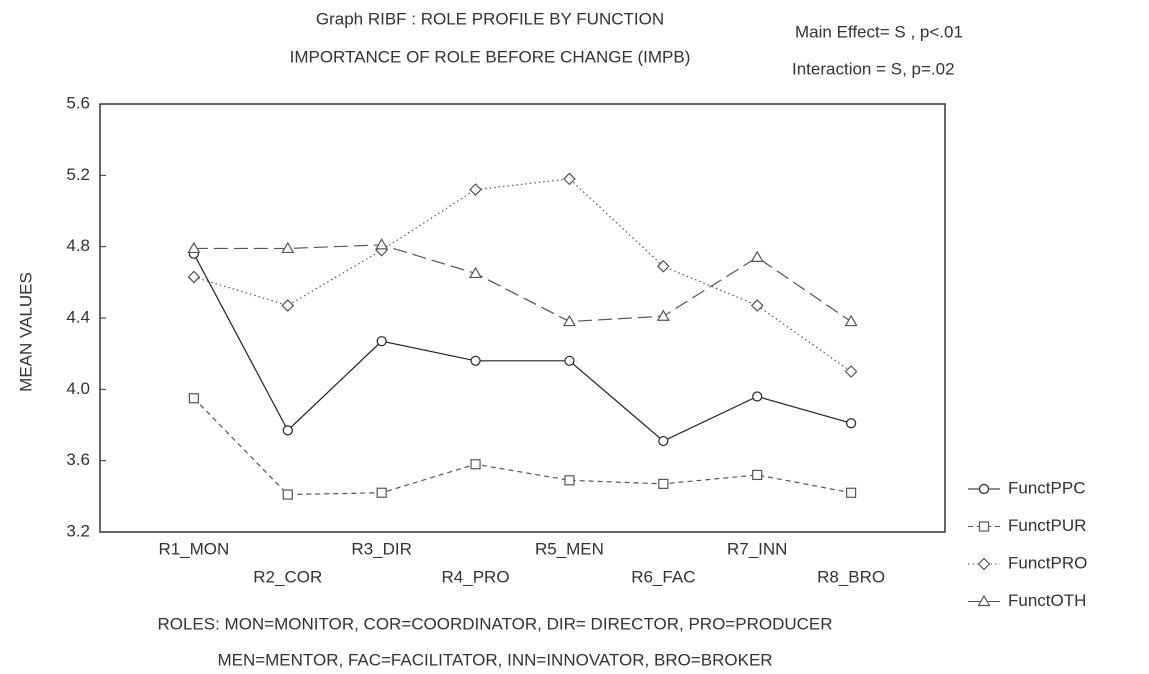 This screenshot has width=1149, height=674. What do you see at coordinates (476, 576) in the screenshot?
I see `x-tick-label: R4_PRO` at bounding box center [476, 576].